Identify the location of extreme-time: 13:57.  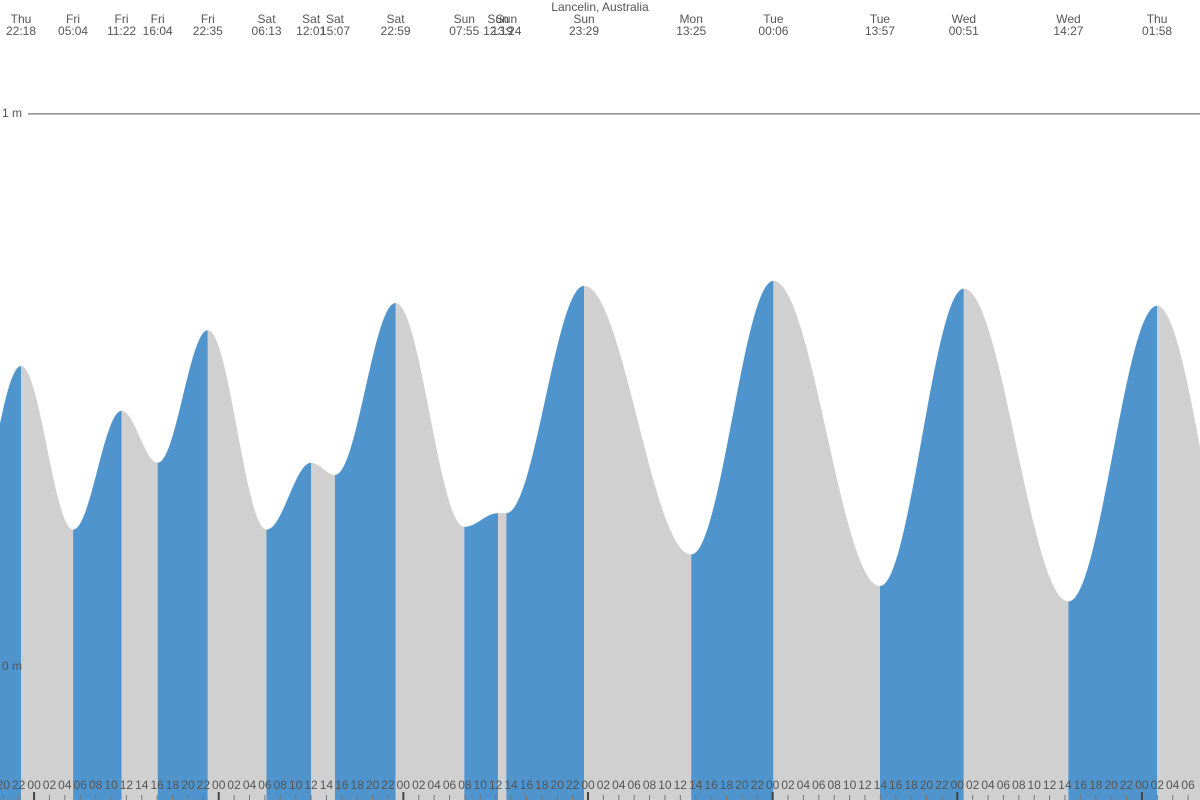
(880, 31).